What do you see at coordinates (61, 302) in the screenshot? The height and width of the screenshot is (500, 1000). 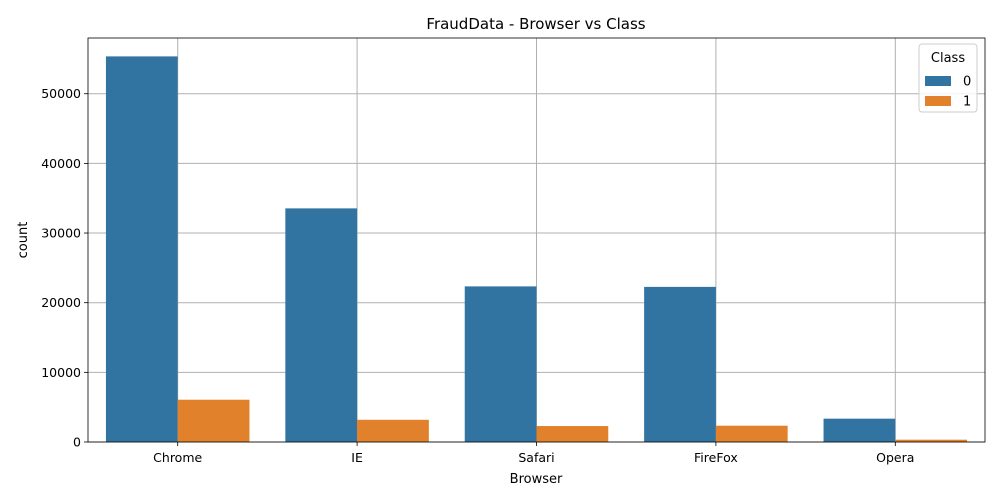 I see `y-tick-label: 20000` at bounding box center [61, 302].